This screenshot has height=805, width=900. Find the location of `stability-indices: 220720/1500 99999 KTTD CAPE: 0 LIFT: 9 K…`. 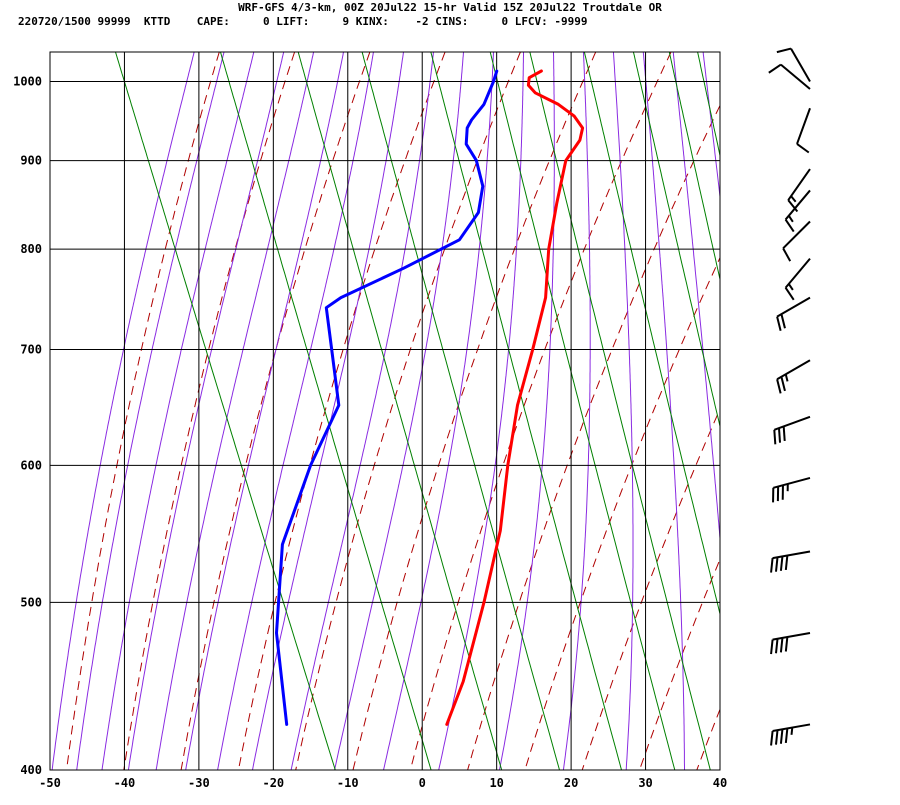

stability-indices: 220720/1500 99999 KTTD CAPE: 0 LIFT: 9 K… is located at coordinates (303, 21).